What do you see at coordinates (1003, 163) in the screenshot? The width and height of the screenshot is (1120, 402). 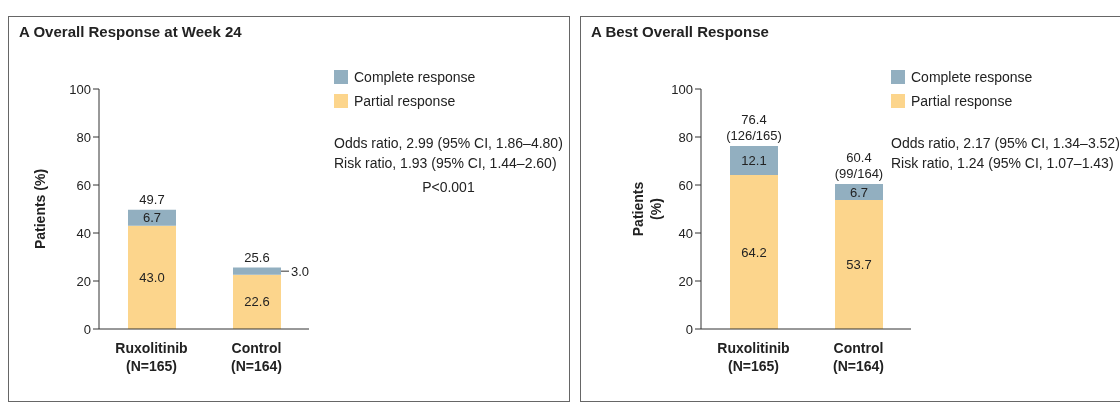 I see `annotation: Risk ratio, 1.24 (95% CI, 1.07–1.43)` at bounding box center [1003, 163].